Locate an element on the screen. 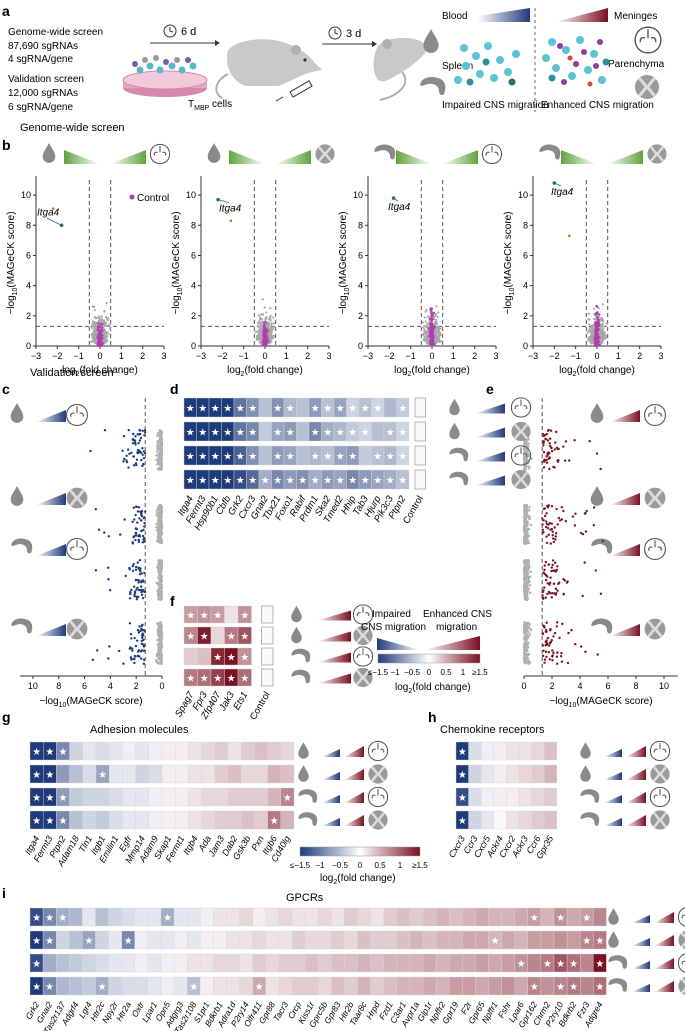 The image size is (685, 1031). legend-control-marker is located at coordinates (132, 197).